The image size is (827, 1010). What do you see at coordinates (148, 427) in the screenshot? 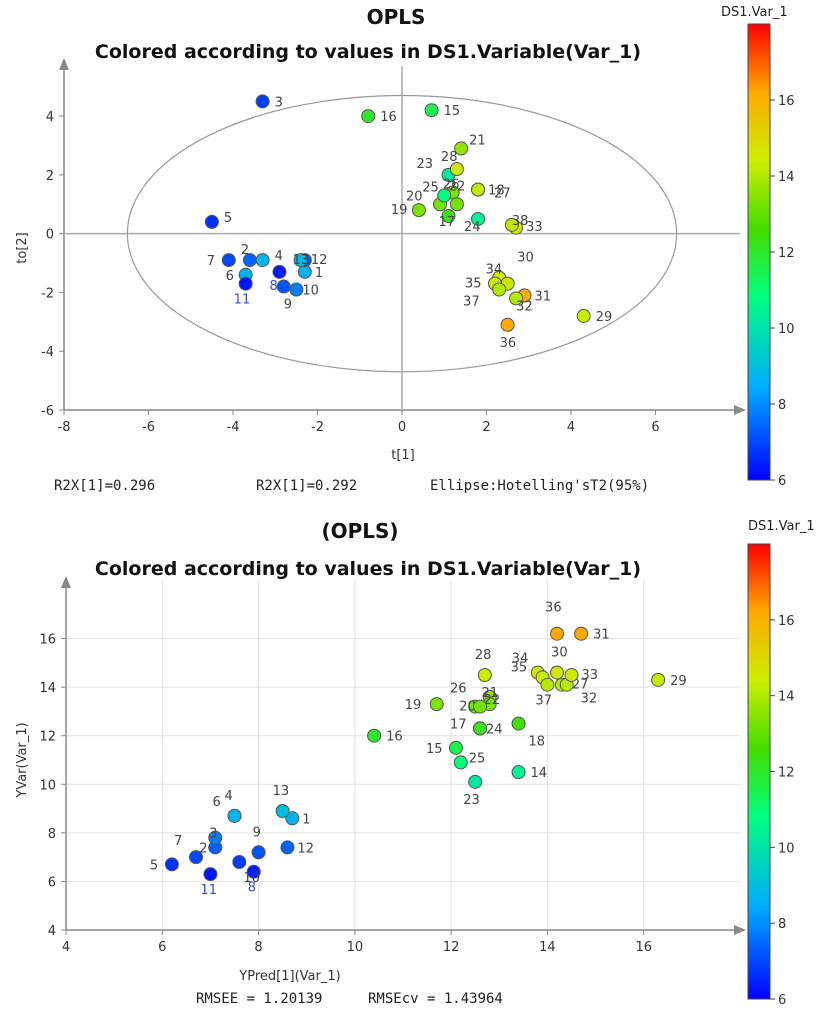
I see `x-tick-label: -6` at bounding box center [148, 427].